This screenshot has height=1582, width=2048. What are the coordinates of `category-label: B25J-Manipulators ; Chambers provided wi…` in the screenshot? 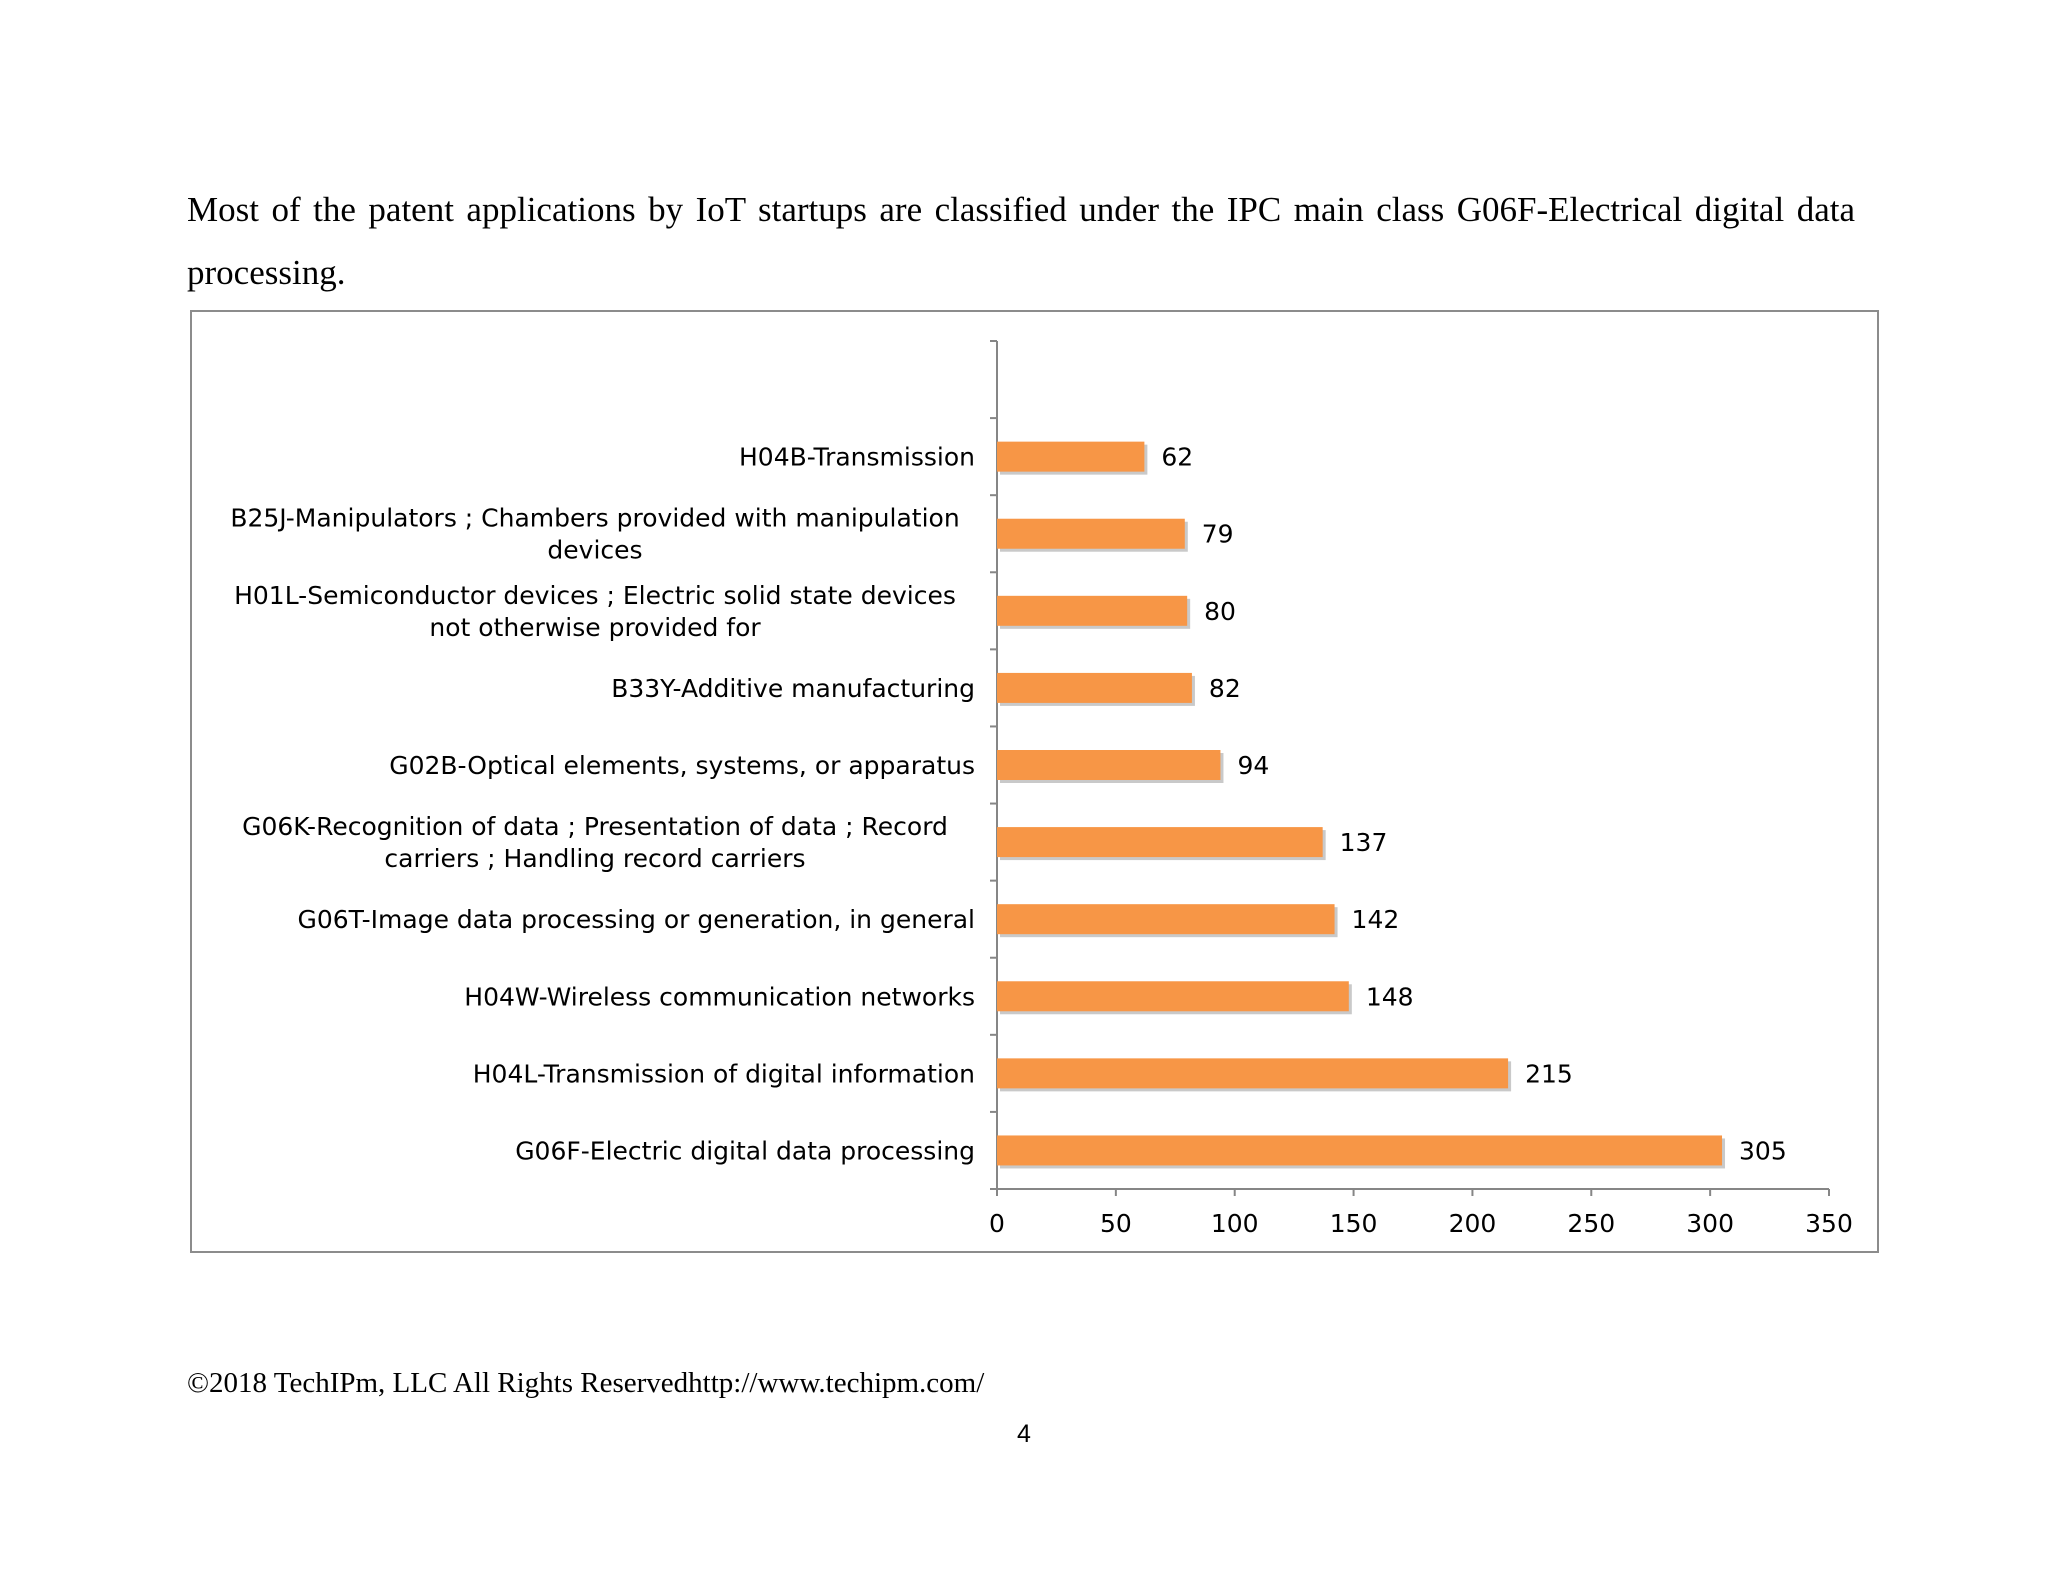 It's located at (594, 534).